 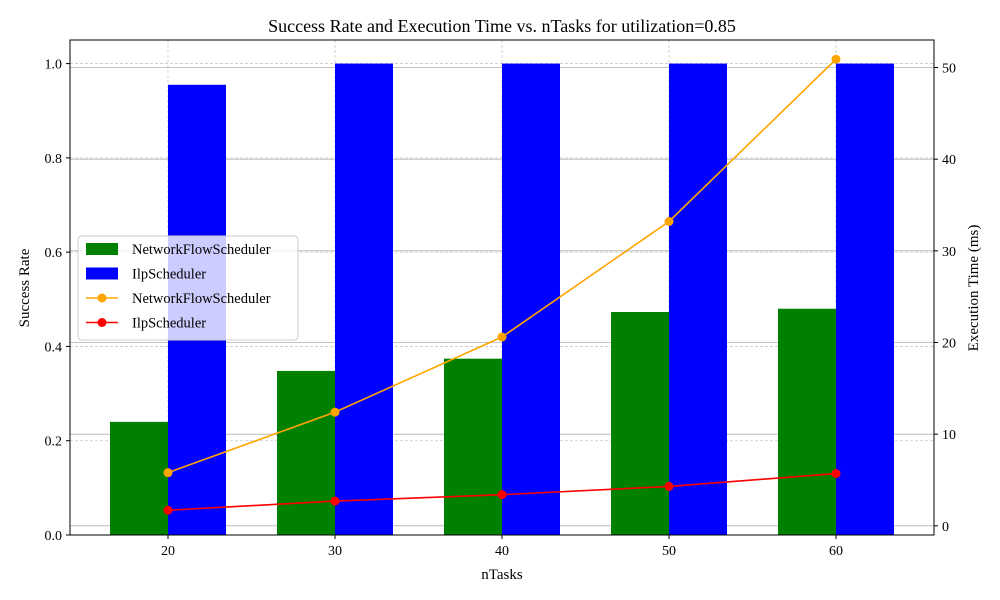 I want to click on y-tick-label: 0.0, so click(x=54, y=536).